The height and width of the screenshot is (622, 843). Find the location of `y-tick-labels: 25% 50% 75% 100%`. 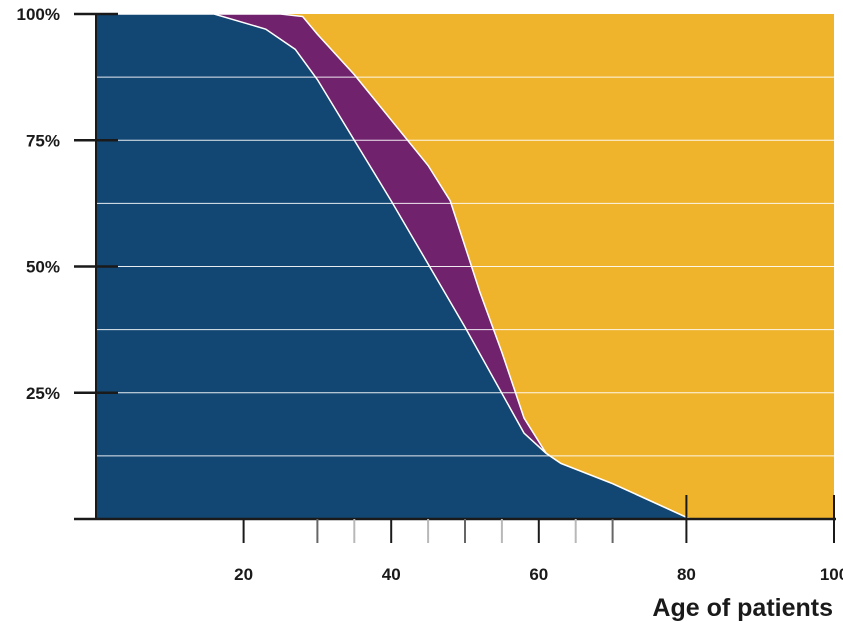

y-tick-labels: 25% 50% 75% 100% is located at coordinates (38, 204).